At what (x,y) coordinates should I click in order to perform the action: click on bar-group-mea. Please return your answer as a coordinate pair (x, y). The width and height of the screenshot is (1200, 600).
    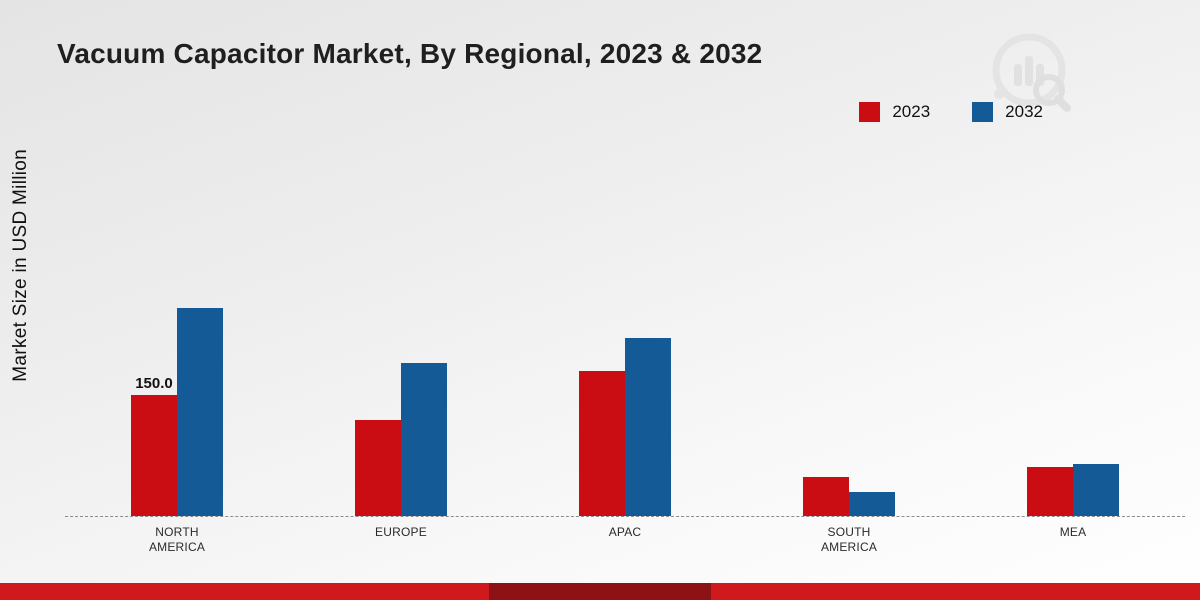
    Looking at the image, I should click on (1073, 403).